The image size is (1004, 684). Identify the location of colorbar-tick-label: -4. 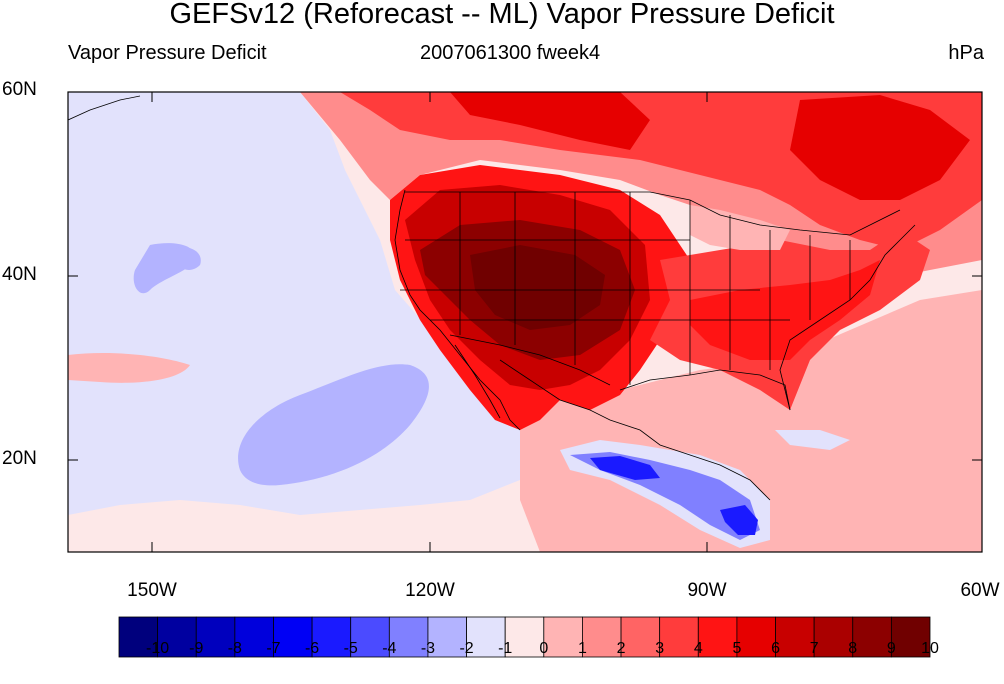
(389, 648).